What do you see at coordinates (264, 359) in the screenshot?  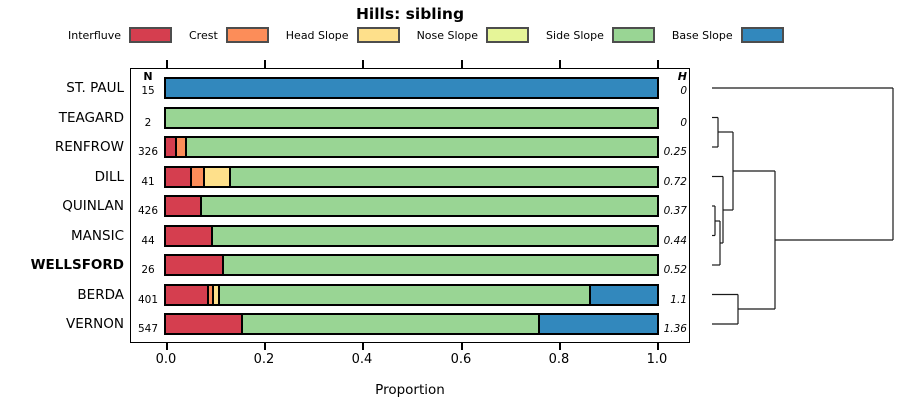 I see `x-tick-label: 0.2` at bounding box center [264, 359].